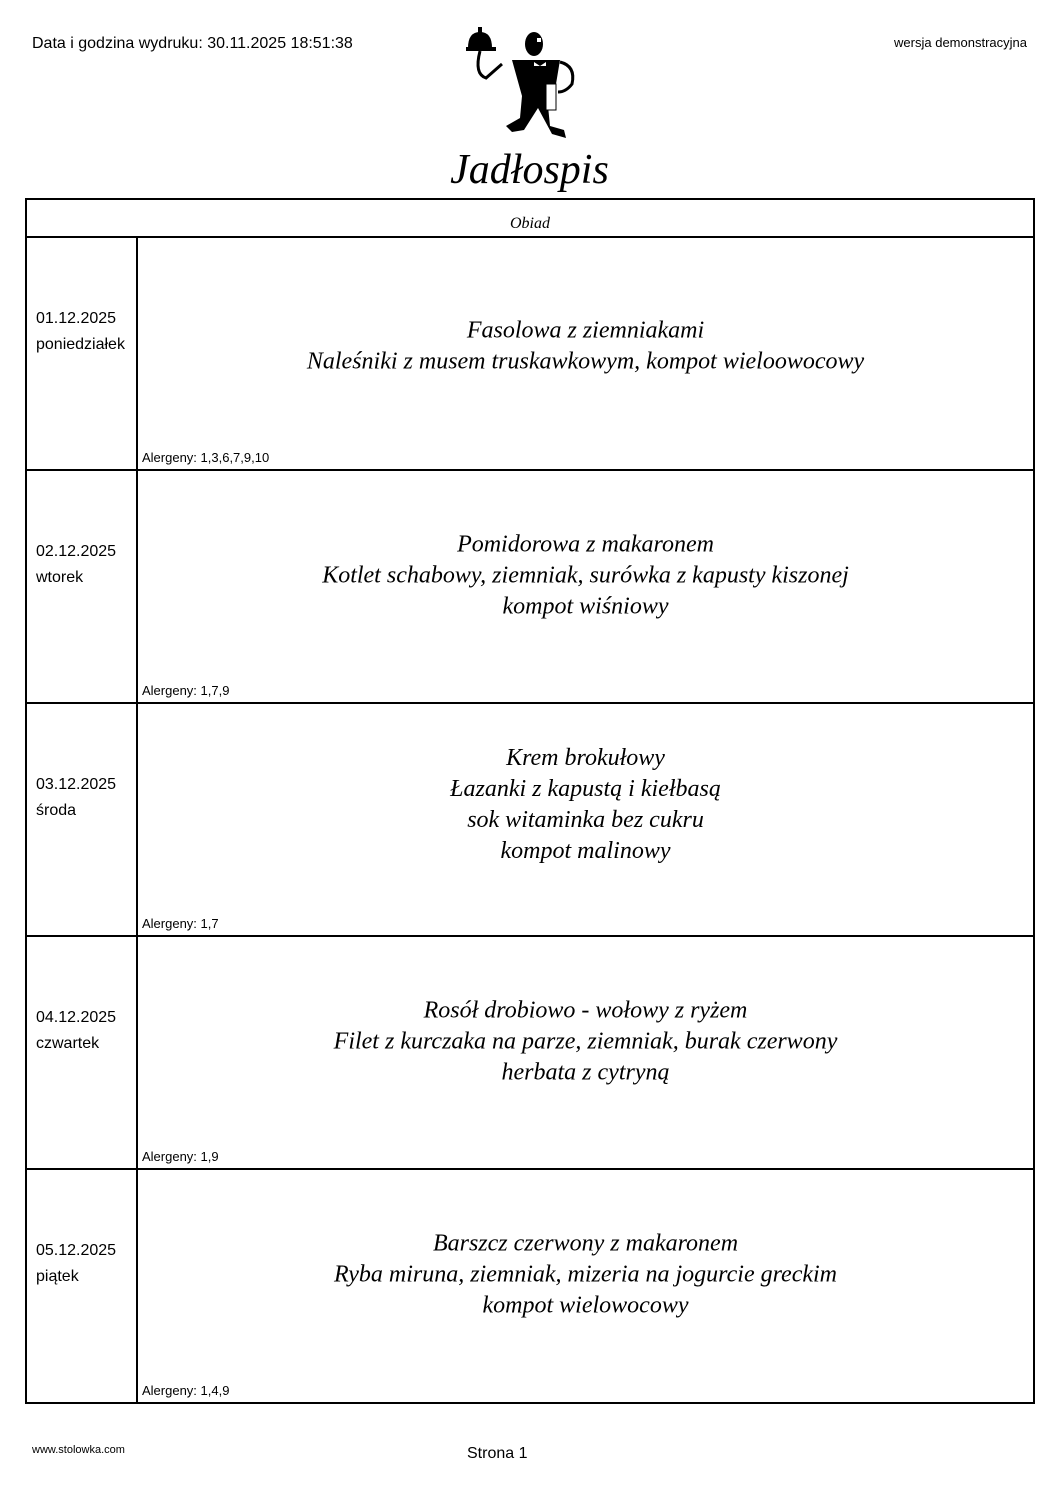  I want to click on menu-line: kompot wiśniowy, so click(585, 605).